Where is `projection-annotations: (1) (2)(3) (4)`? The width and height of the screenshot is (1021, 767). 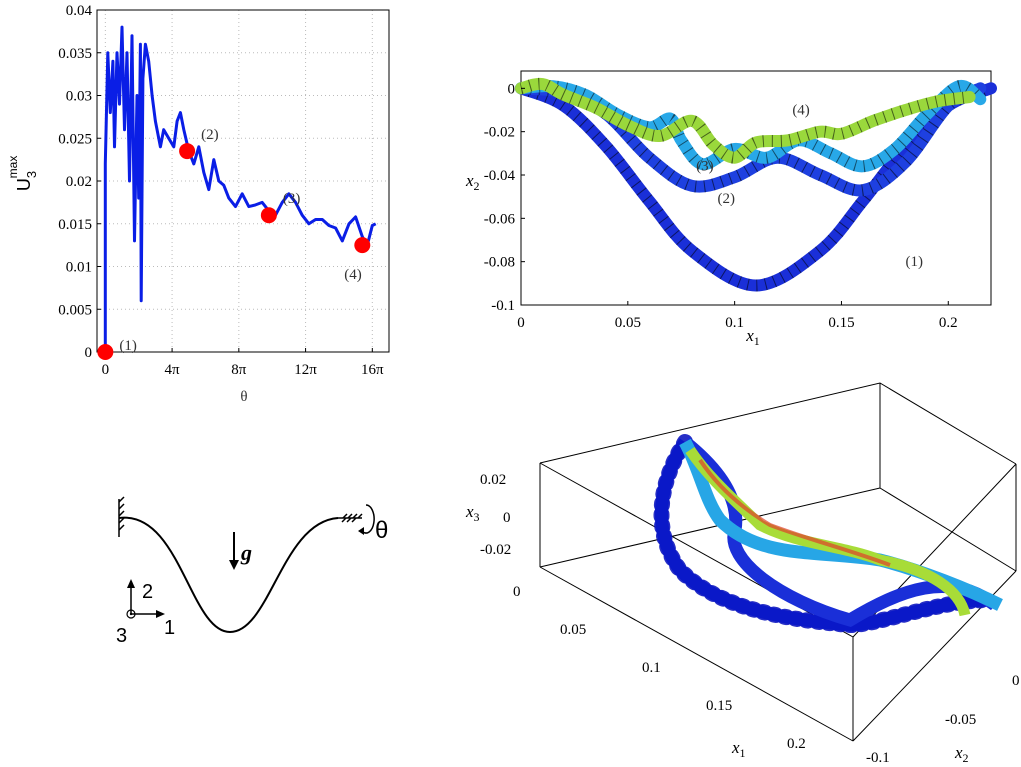 projection-annotations: (1) (2)(3) (4) is located at coordinates (809, 186).